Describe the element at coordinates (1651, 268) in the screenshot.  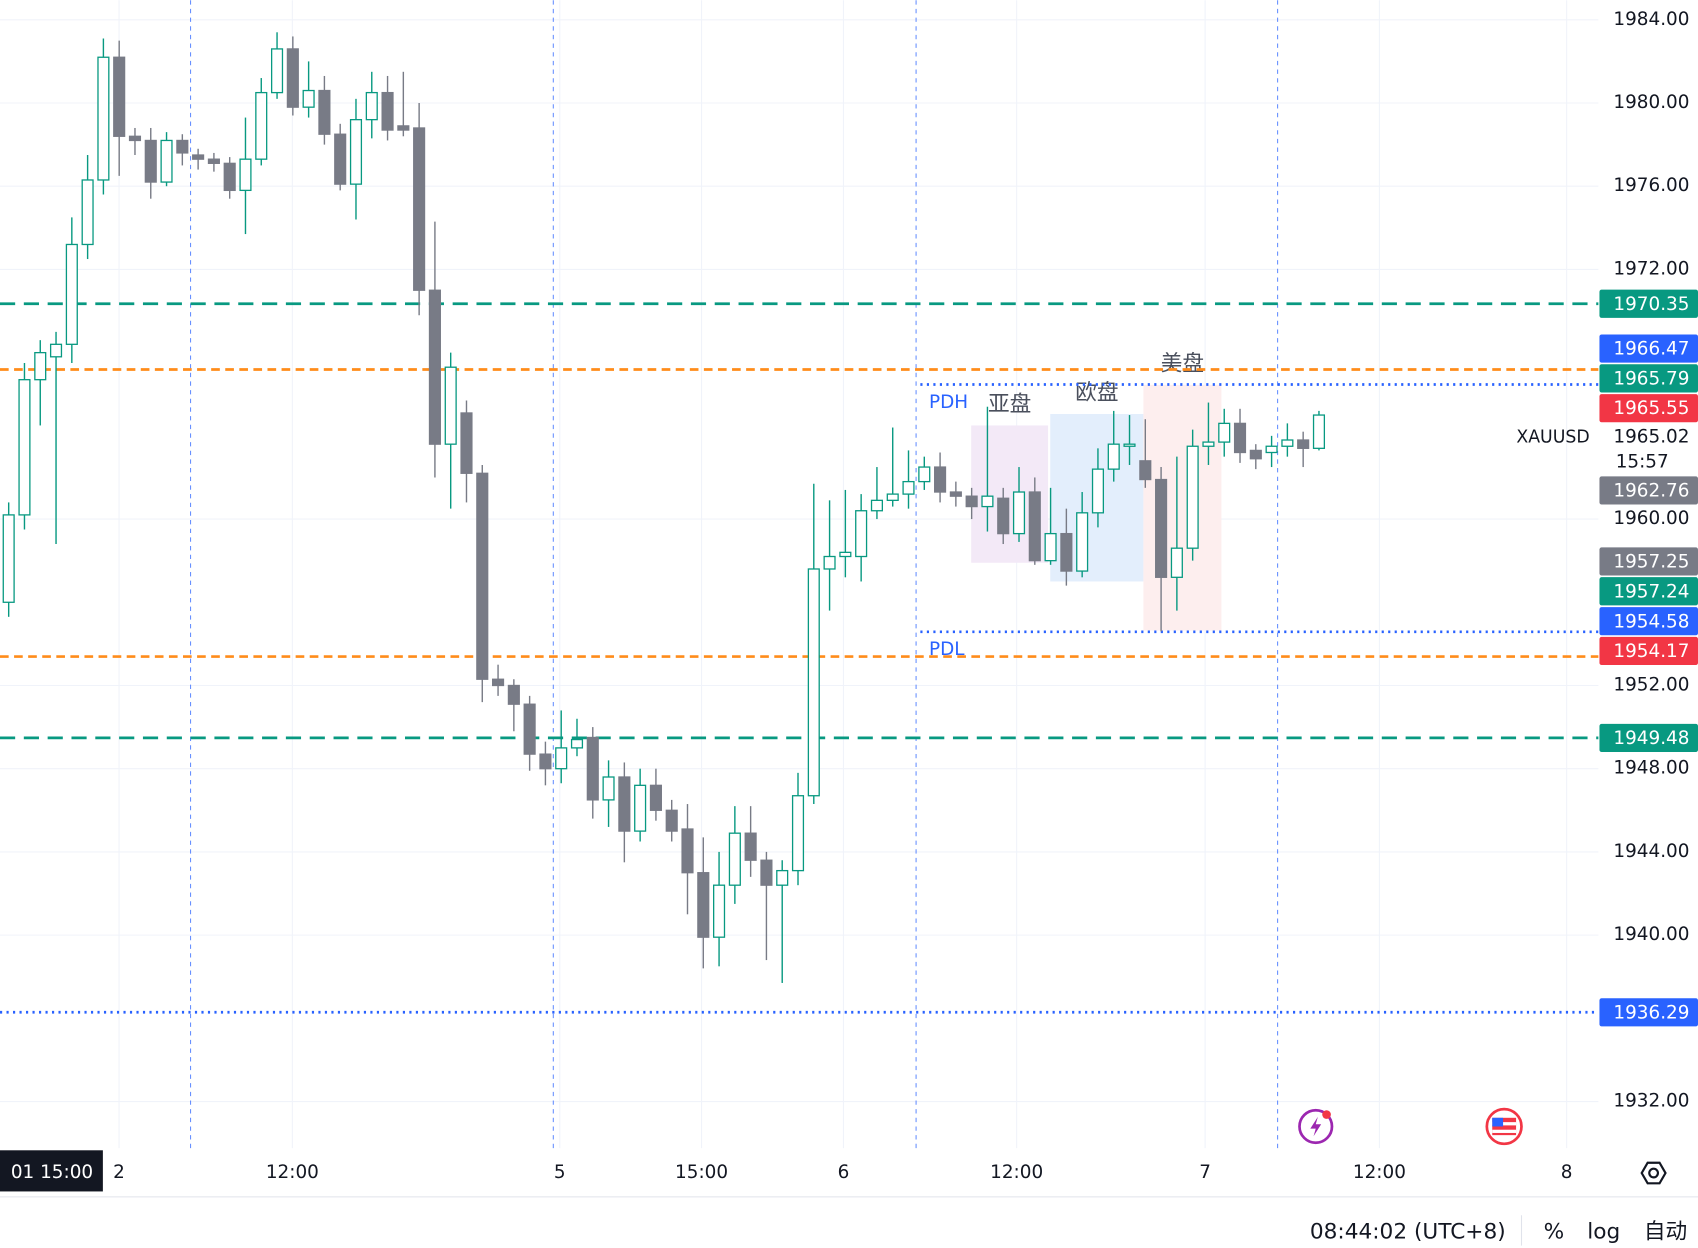
I see `y-tick-label: 1972.00` at that location.